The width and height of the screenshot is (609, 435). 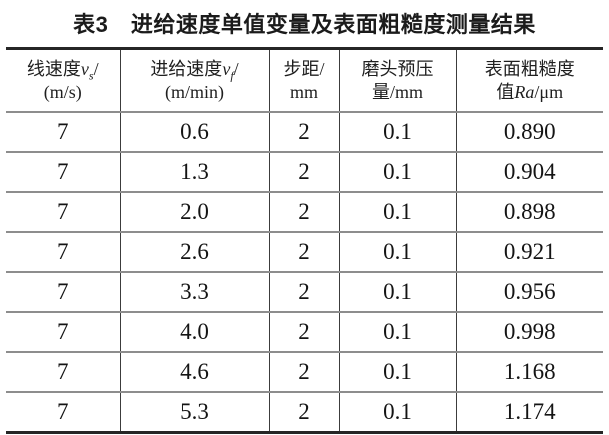 I want to click on table-row: 7 1.3 2 0.1 0.904, so click(x=304, y=172).